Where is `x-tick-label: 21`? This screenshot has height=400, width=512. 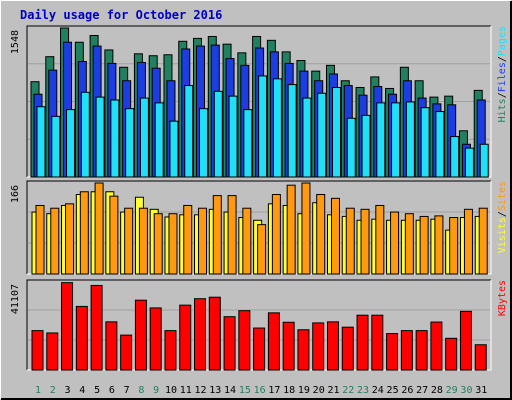 x-tick-label: 21 is located at coordinates (333, 390).